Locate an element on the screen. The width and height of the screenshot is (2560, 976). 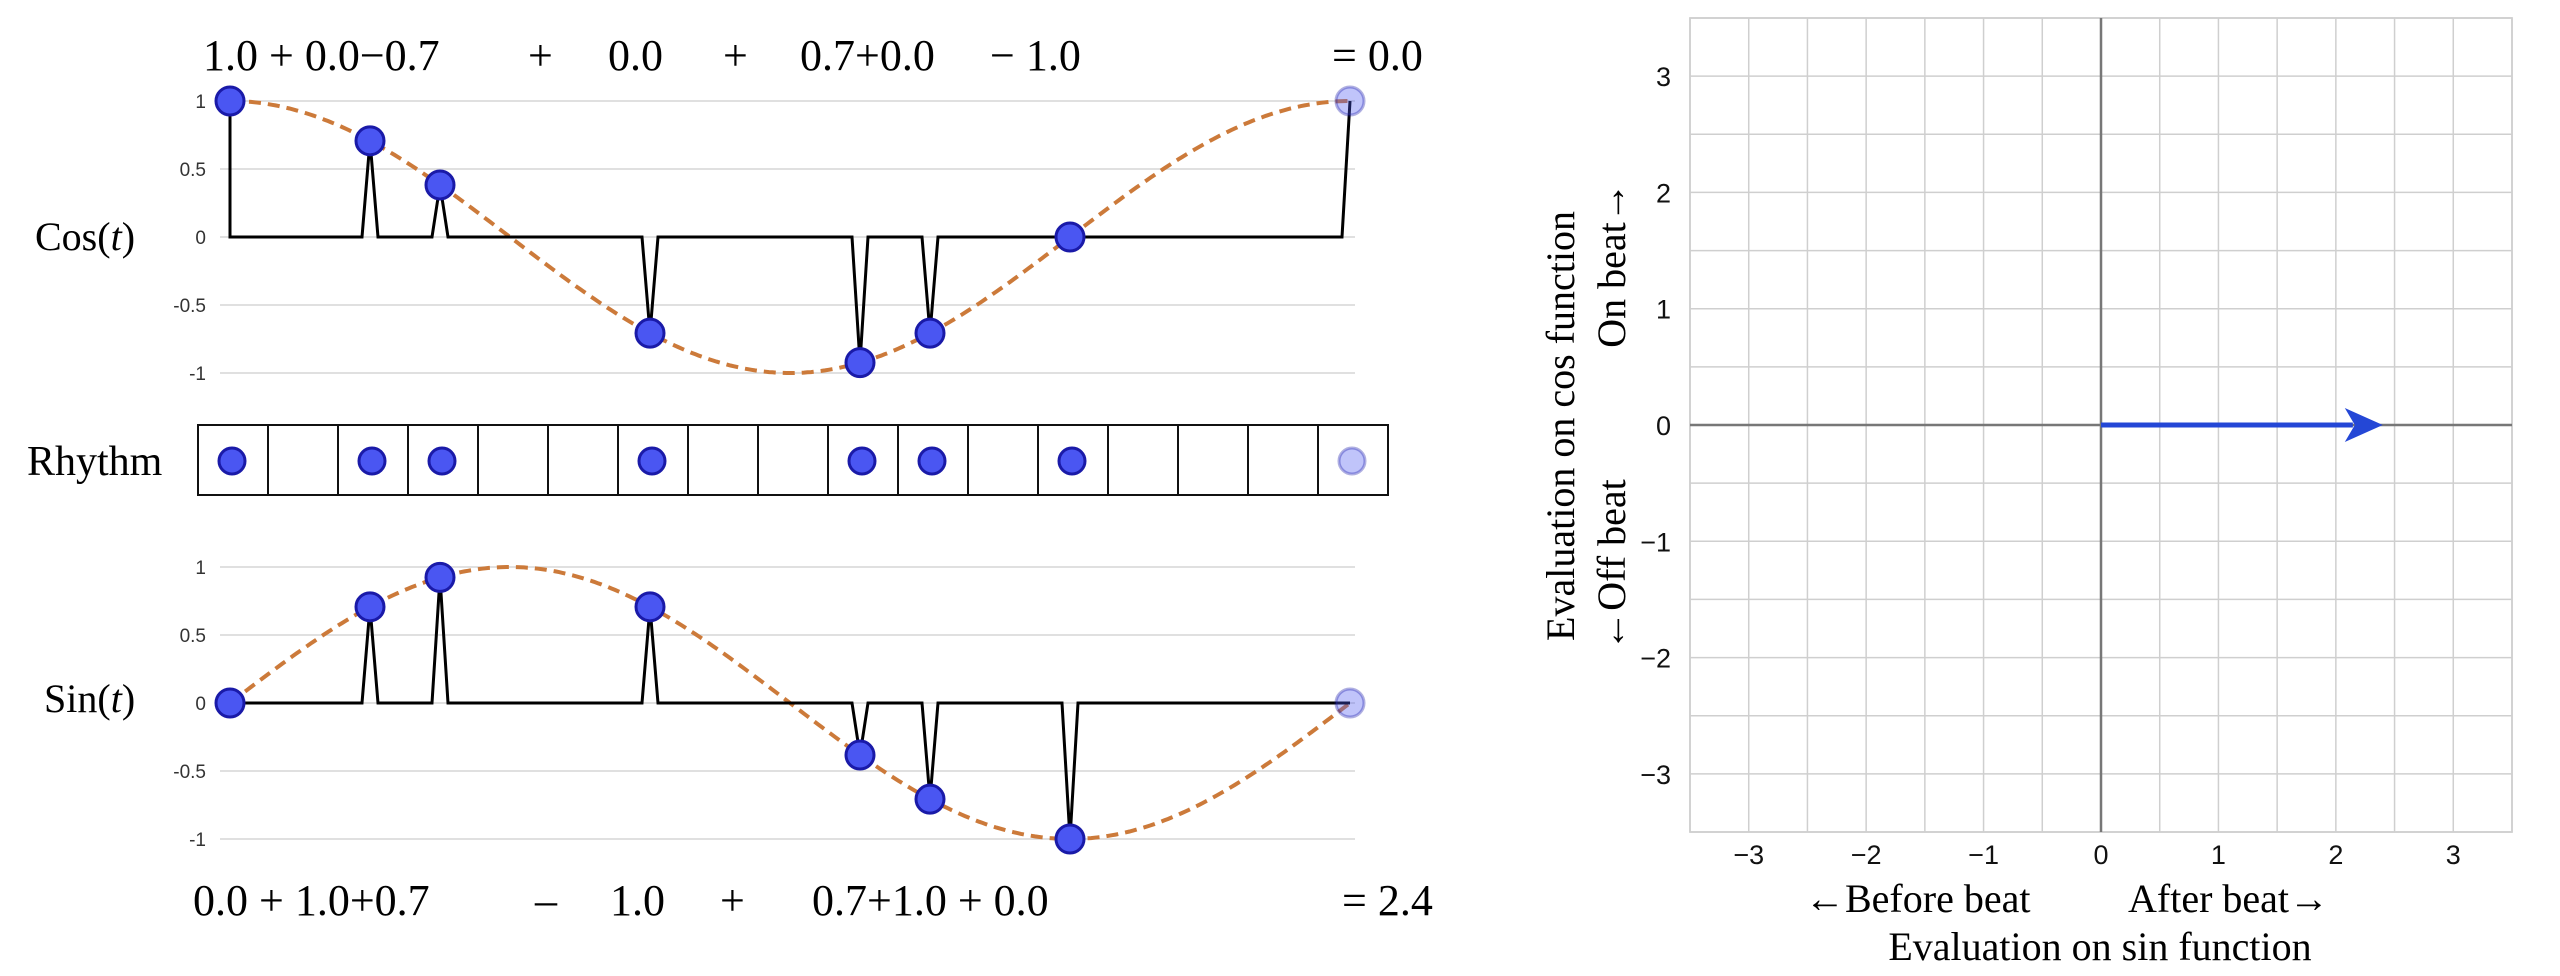
after-beat-label: After beat→ is located at coordinates (2228, 898).